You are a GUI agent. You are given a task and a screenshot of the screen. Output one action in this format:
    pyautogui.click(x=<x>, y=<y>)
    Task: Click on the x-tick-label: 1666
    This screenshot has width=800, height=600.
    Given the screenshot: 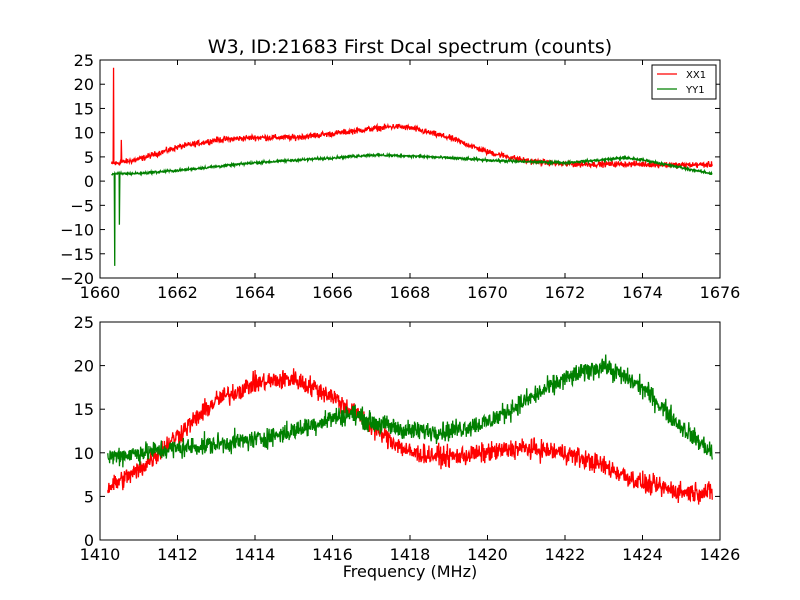 What is the action you would take?
    pyautogui.click(x=332, y=292)
    